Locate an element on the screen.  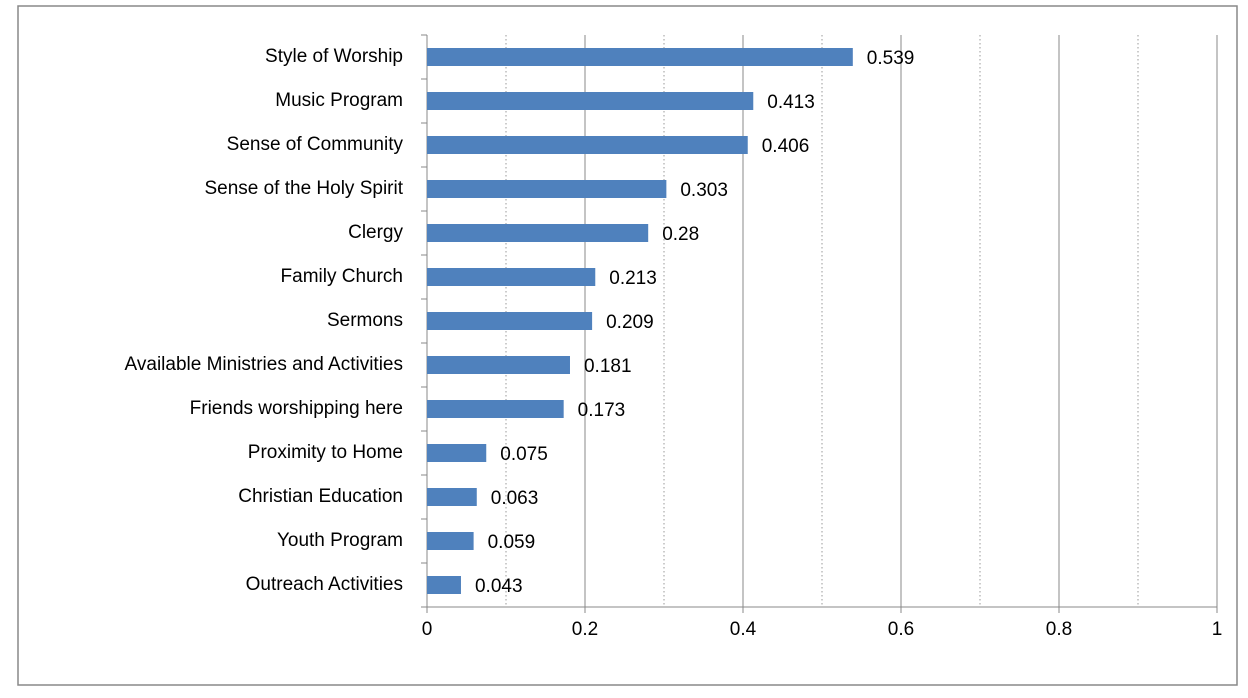
y-tick-label: Outreach Activities is located at coordinates (324, 584).